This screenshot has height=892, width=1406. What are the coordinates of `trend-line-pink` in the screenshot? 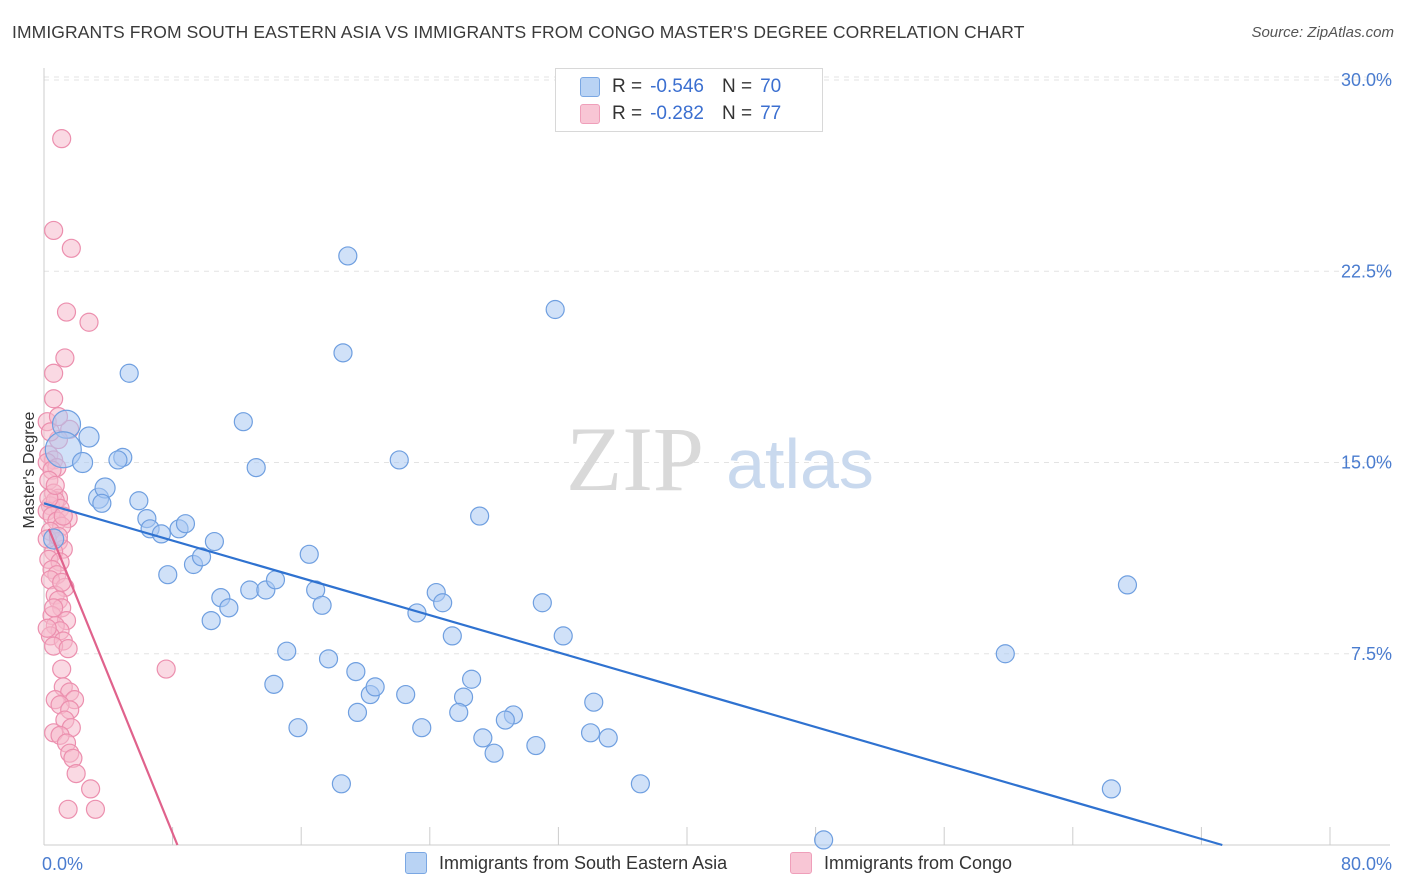 It's located at (113, 687).